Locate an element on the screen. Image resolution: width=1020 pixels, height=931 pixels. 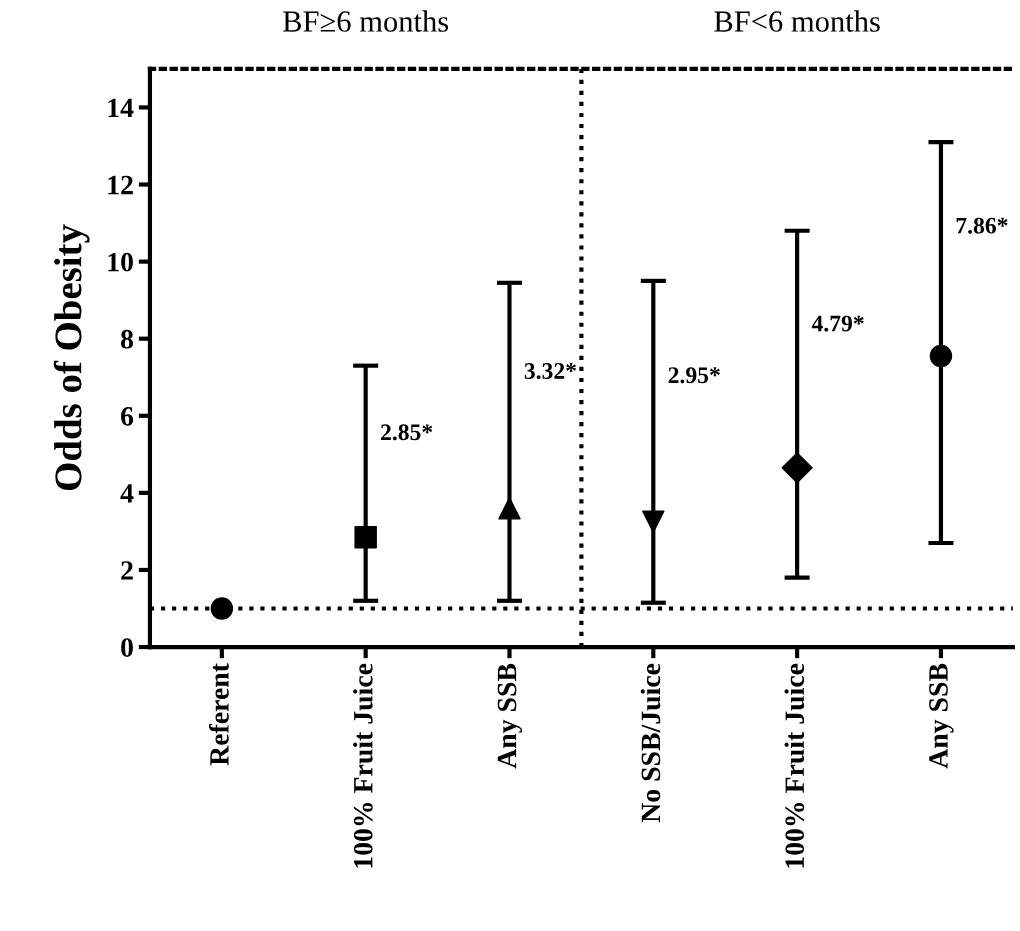
annotation: 2.95* is located at coordinates (694, 375).